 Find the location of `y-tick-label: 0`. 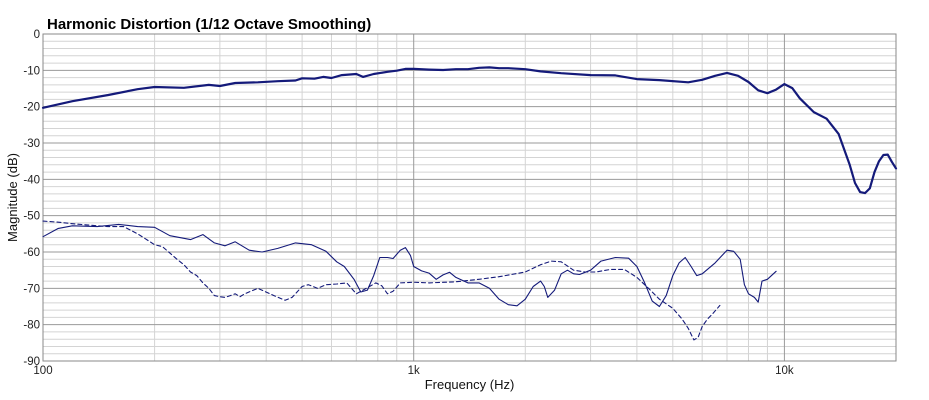

y-tick-label: 0 is located at coordinates (37, 35).